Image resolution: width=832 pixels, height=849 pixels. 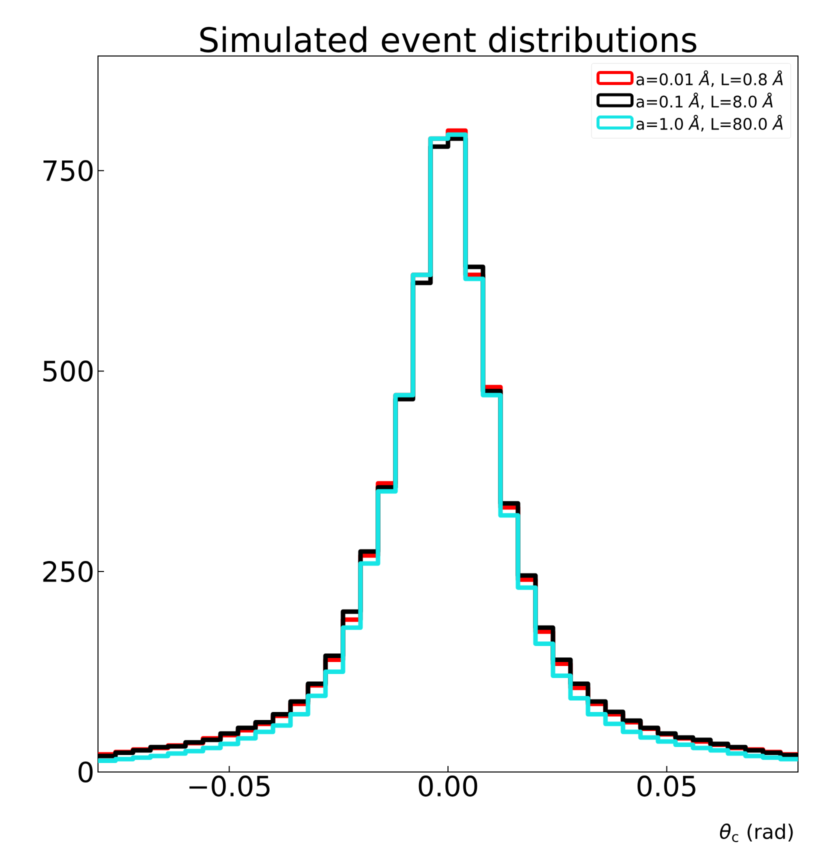 I want to click on legend-label: a=1.0 Å, L=80.0 Å, so click(x=709, y=123).